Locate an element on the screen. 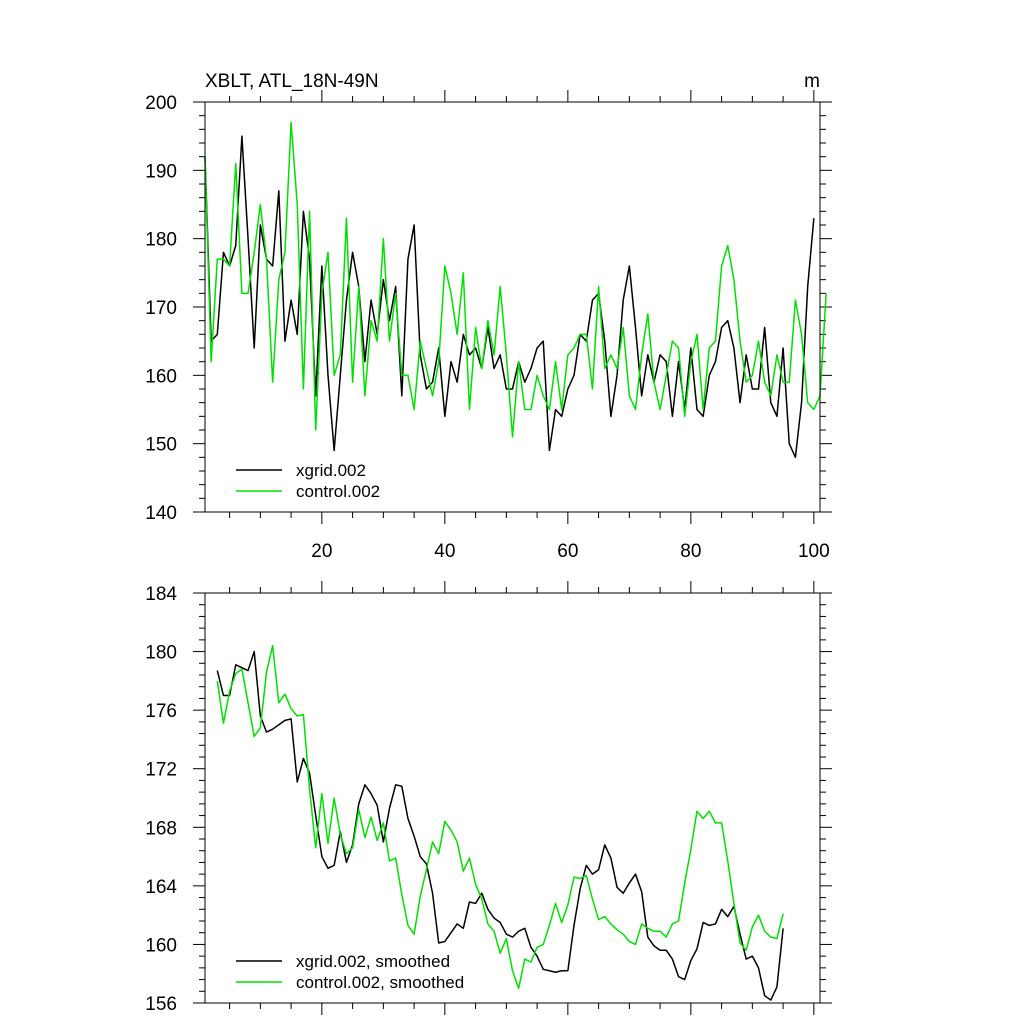 Image resolution: width=1024 pixels, height=1029 pixels. top-y-tick-label: 170 is located at coordinates (161, 308).